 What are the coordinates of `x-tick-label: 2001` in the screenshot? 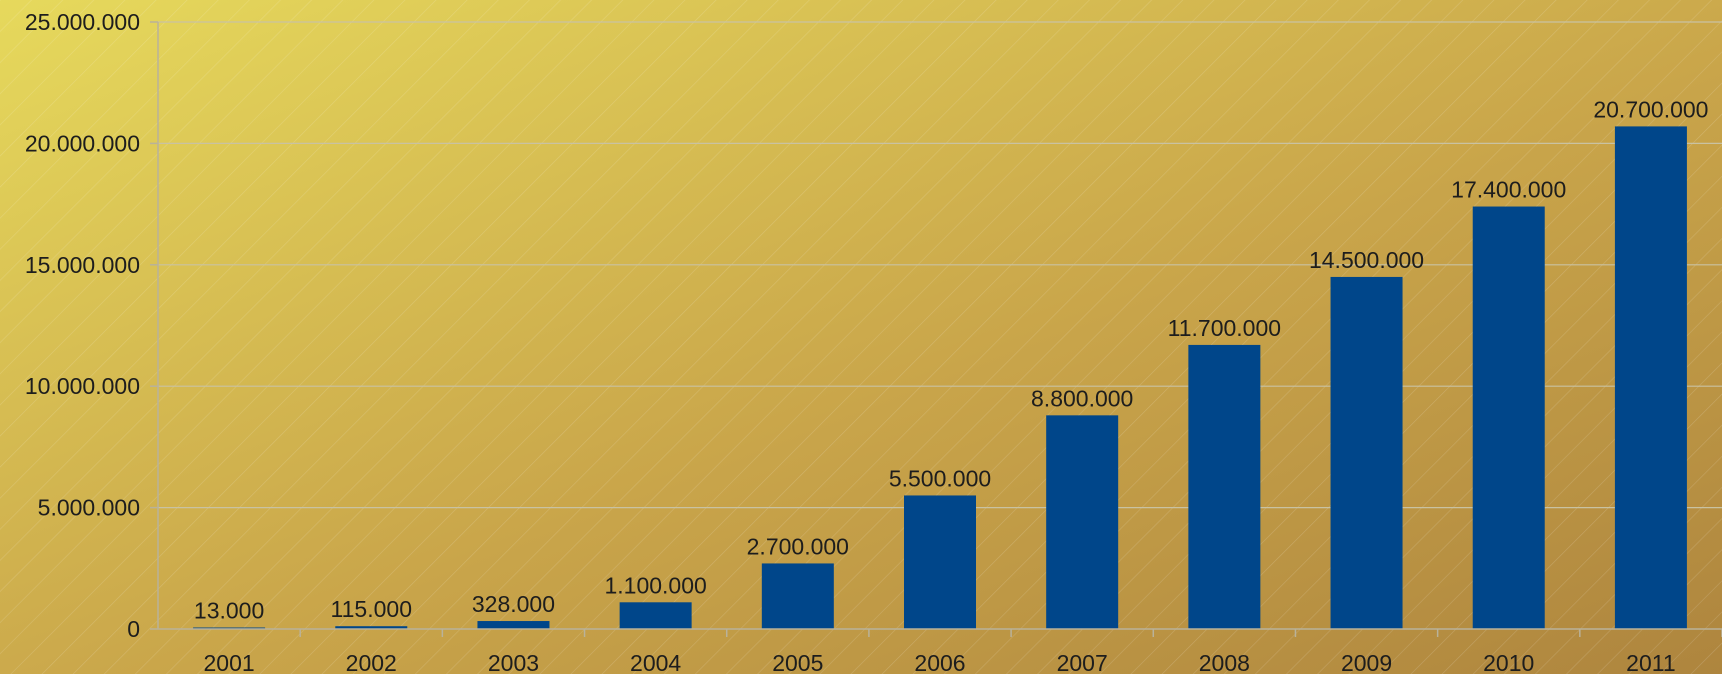 It's located at (229, 662).